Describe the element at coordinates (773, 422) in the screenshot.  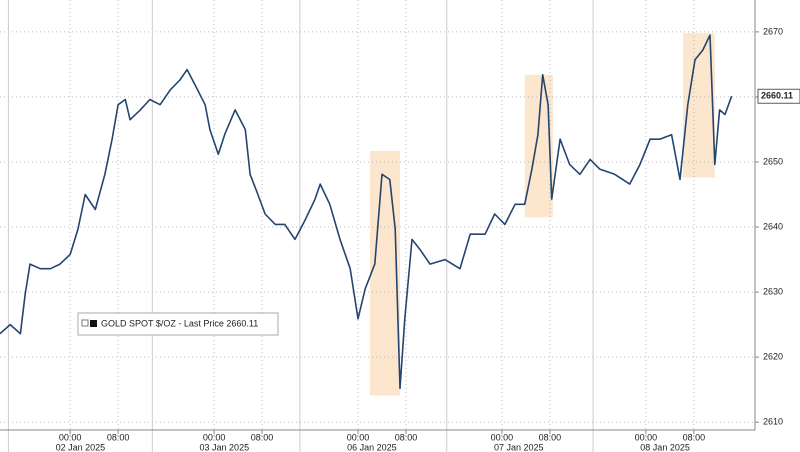
I see `y-tick-label: 2610` at that location.